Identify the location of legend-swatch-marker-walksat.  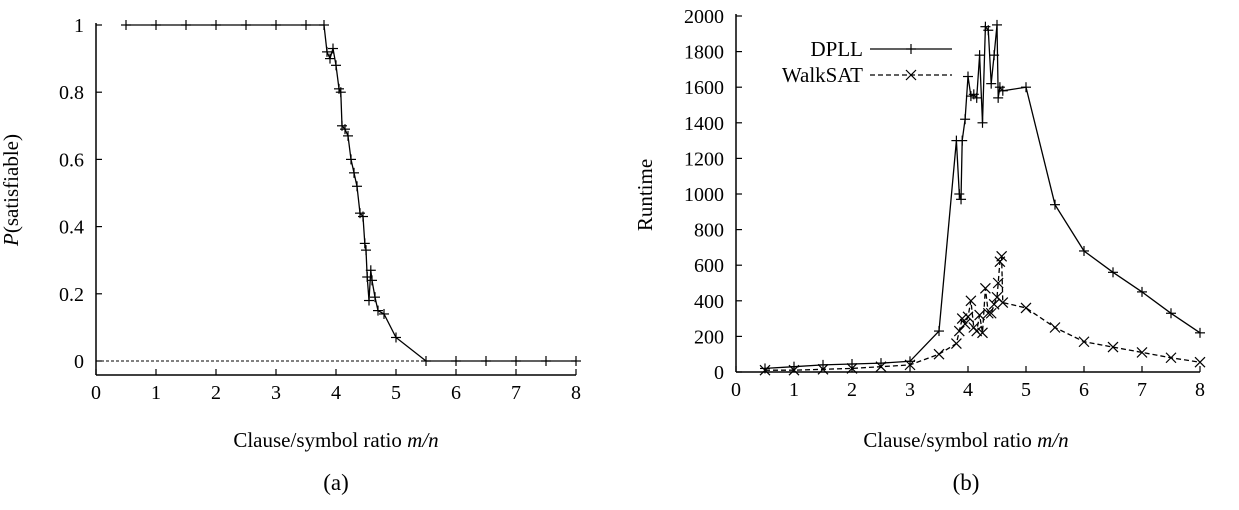
(911, 75).